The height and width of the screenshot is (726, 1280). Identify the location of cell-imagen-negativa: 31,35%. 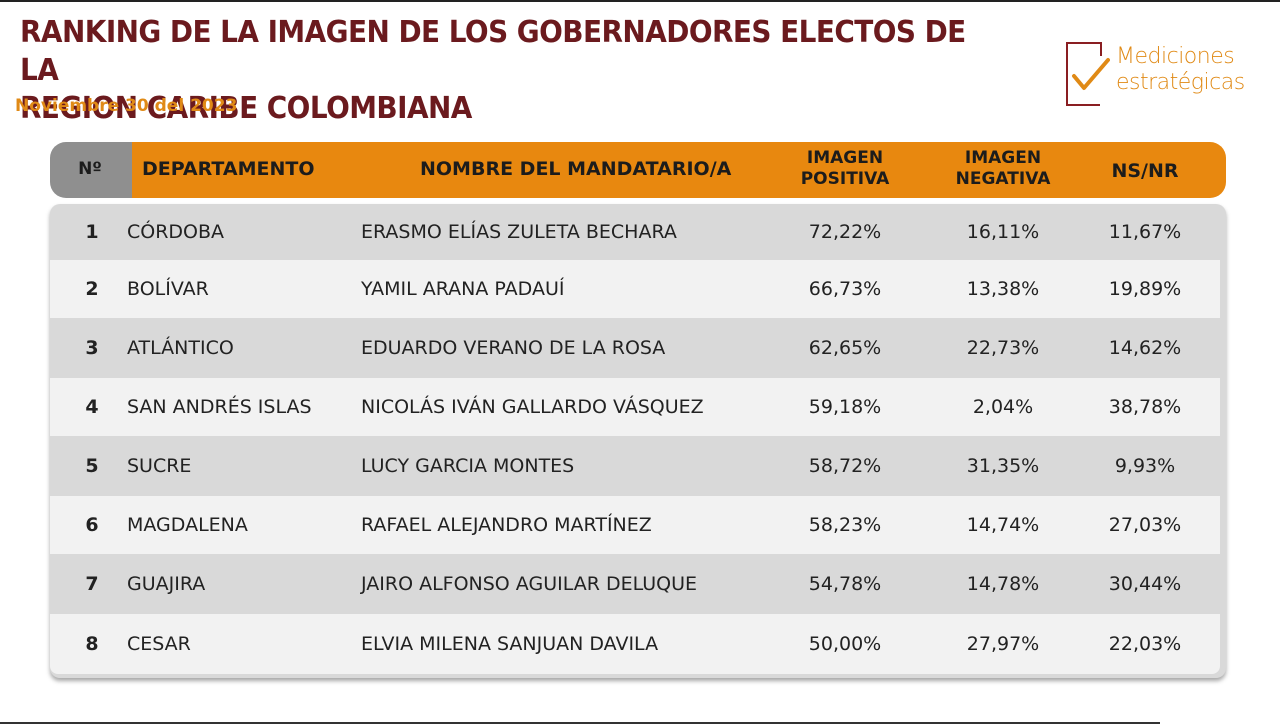
(1003, 466).